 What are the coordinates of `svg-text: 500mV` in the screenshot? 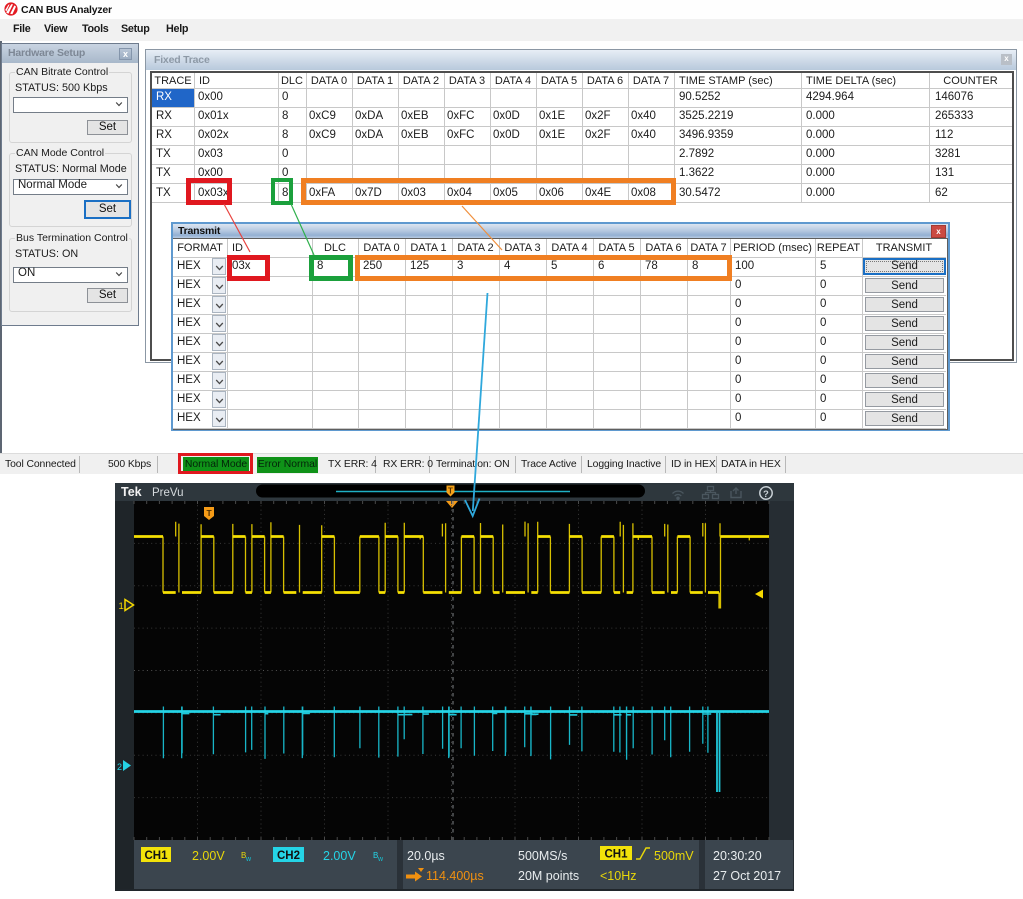 It's located at (674, 856).